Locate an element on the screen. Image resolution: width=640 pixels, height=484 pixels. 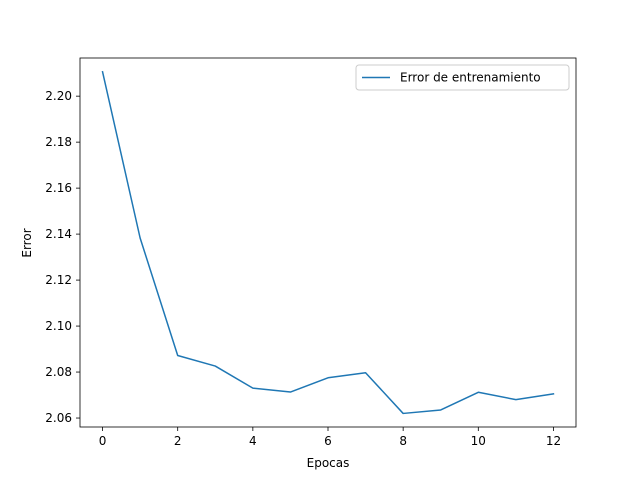
y-tick-label: 2.14 is located at coordinates (58, 234).